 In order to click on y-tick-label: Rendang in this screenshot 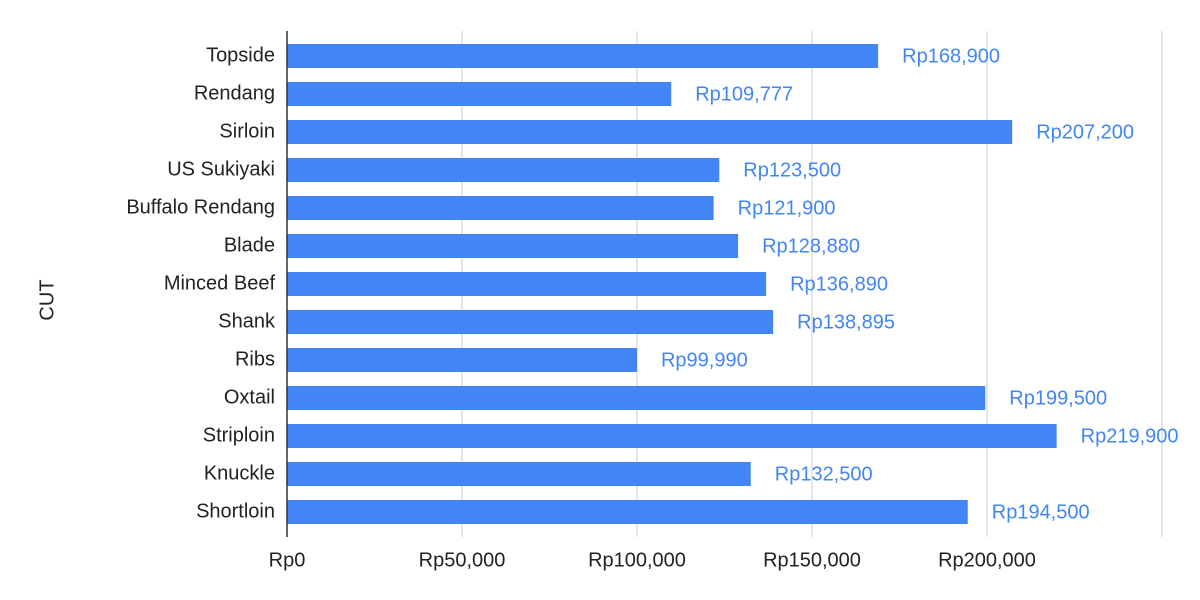, I will do `click(234, 93)`.